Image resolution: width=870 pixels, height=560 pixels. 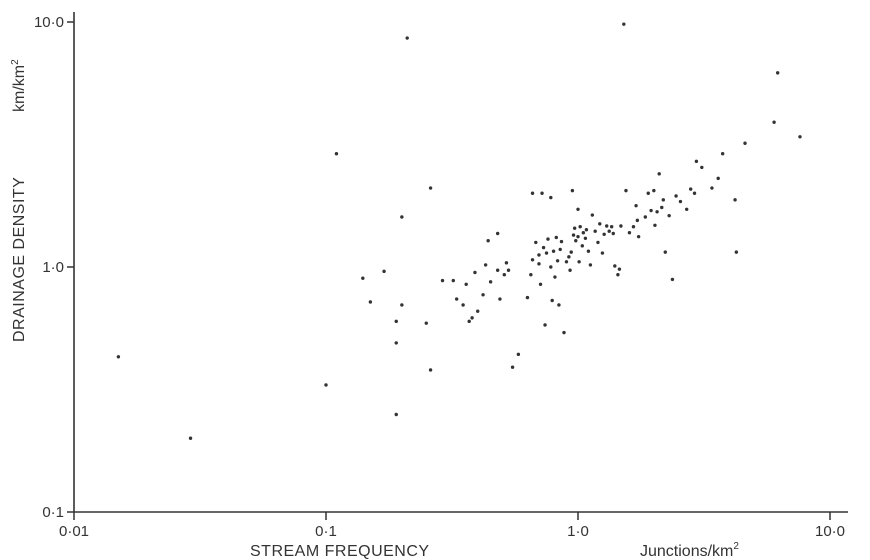 I want to click on y-tick-label: 0·1, so click(x=53, y=512).